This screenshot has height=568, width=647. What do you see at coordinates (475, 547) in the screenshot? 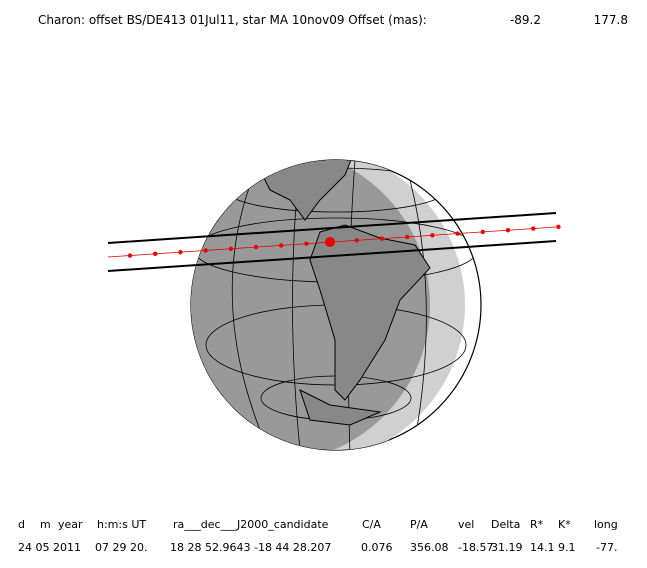
I see `row-value: -18.57` at bounding box center [475, 547].